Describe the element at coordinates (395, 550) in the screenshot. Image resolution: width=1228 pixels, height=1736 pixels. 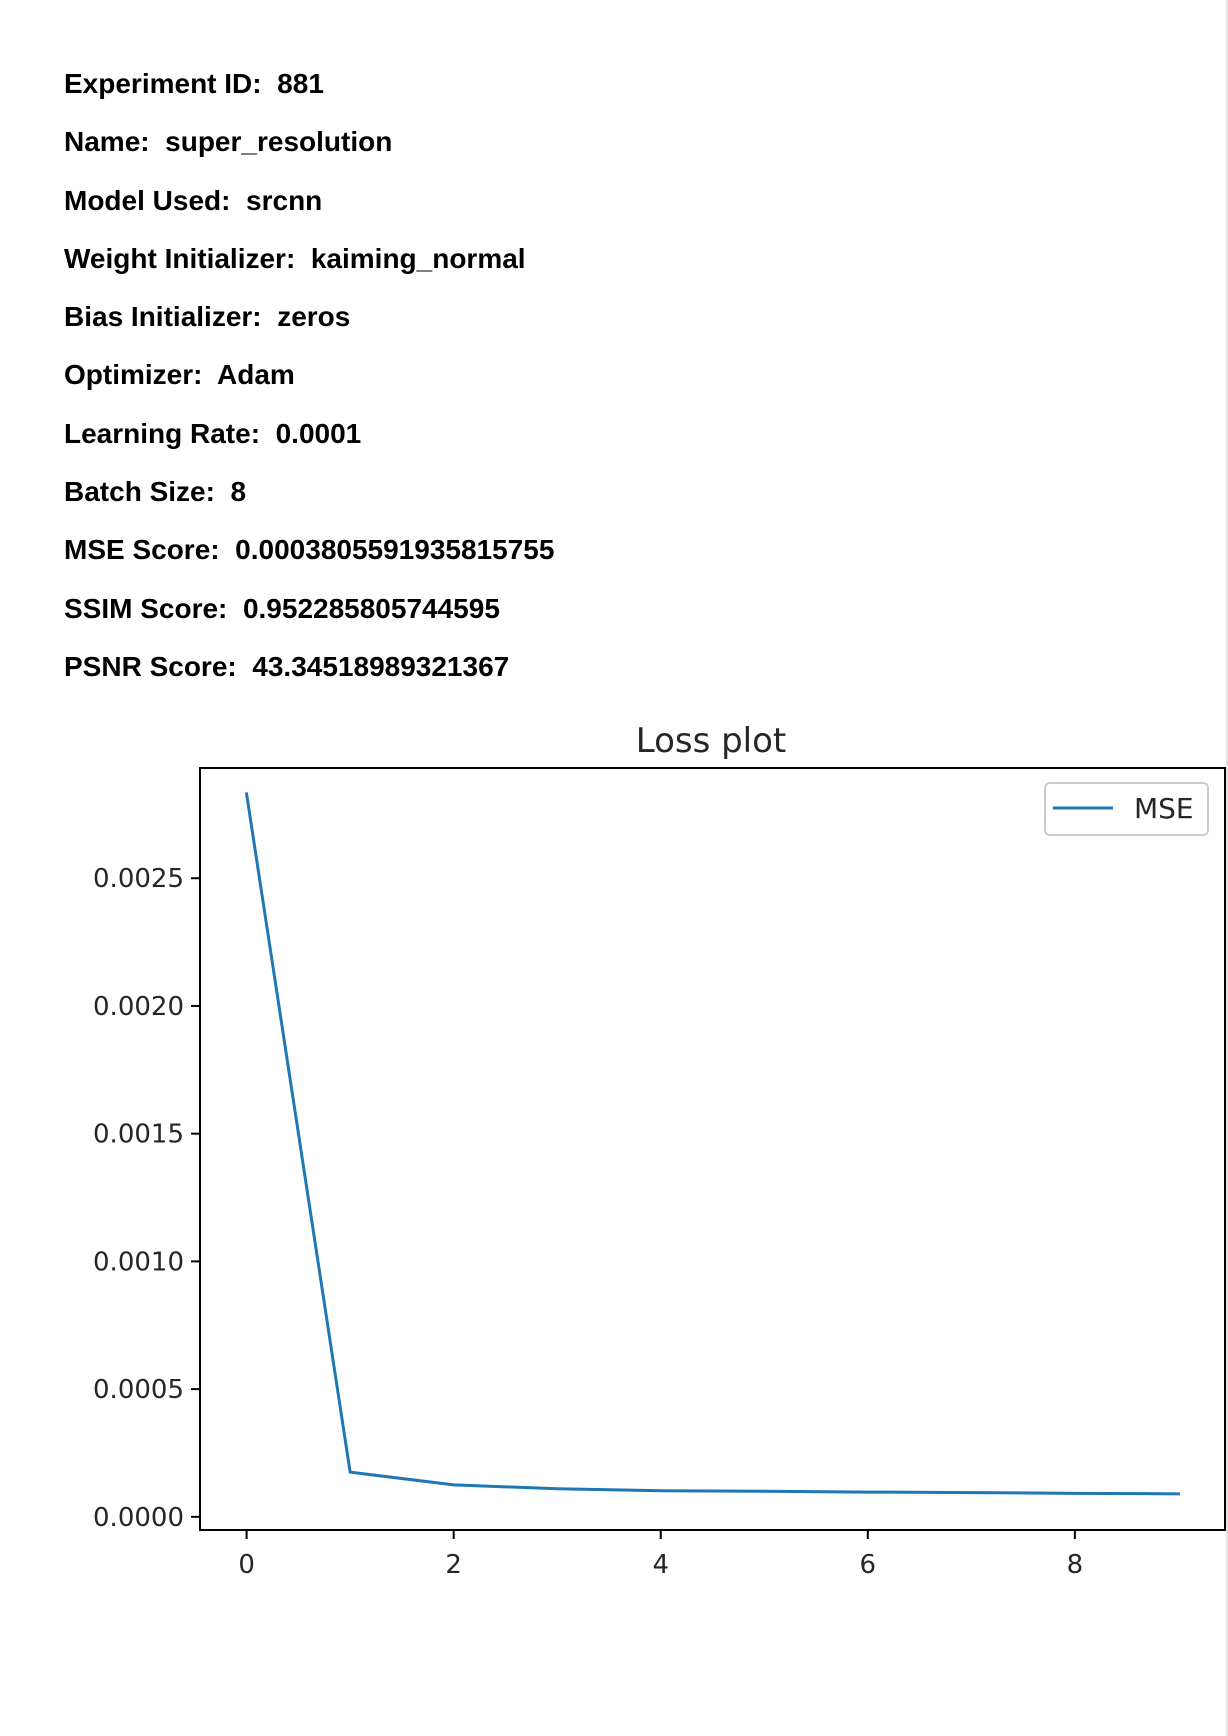
I see `info-value: 0.0003805591935815755` at that location.